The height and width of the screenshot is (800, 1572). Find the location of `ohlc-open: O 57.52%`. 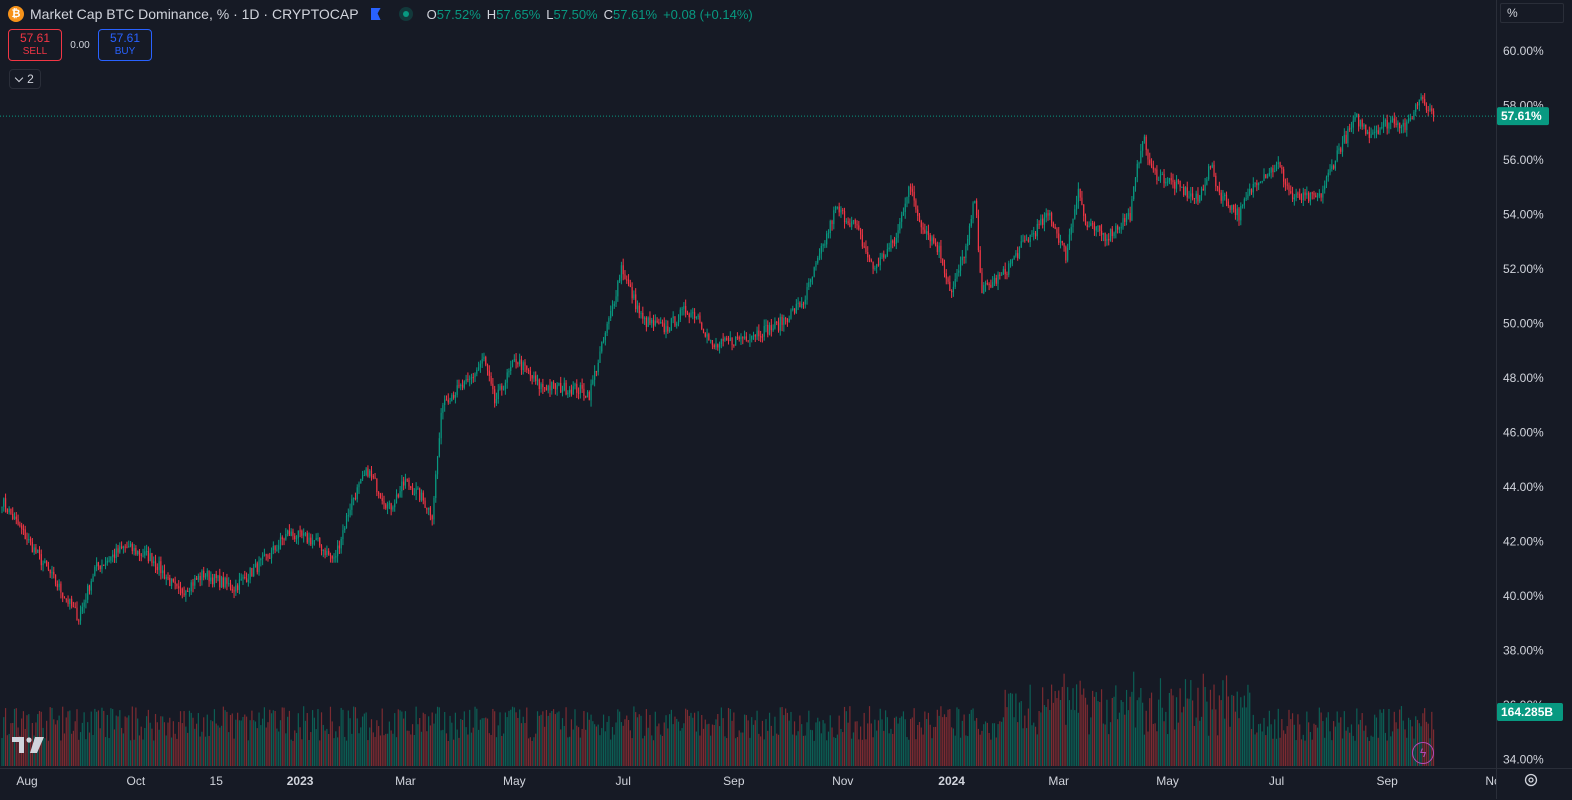

ohlc-open: O 57.52% is located at coordinates (453, 14).